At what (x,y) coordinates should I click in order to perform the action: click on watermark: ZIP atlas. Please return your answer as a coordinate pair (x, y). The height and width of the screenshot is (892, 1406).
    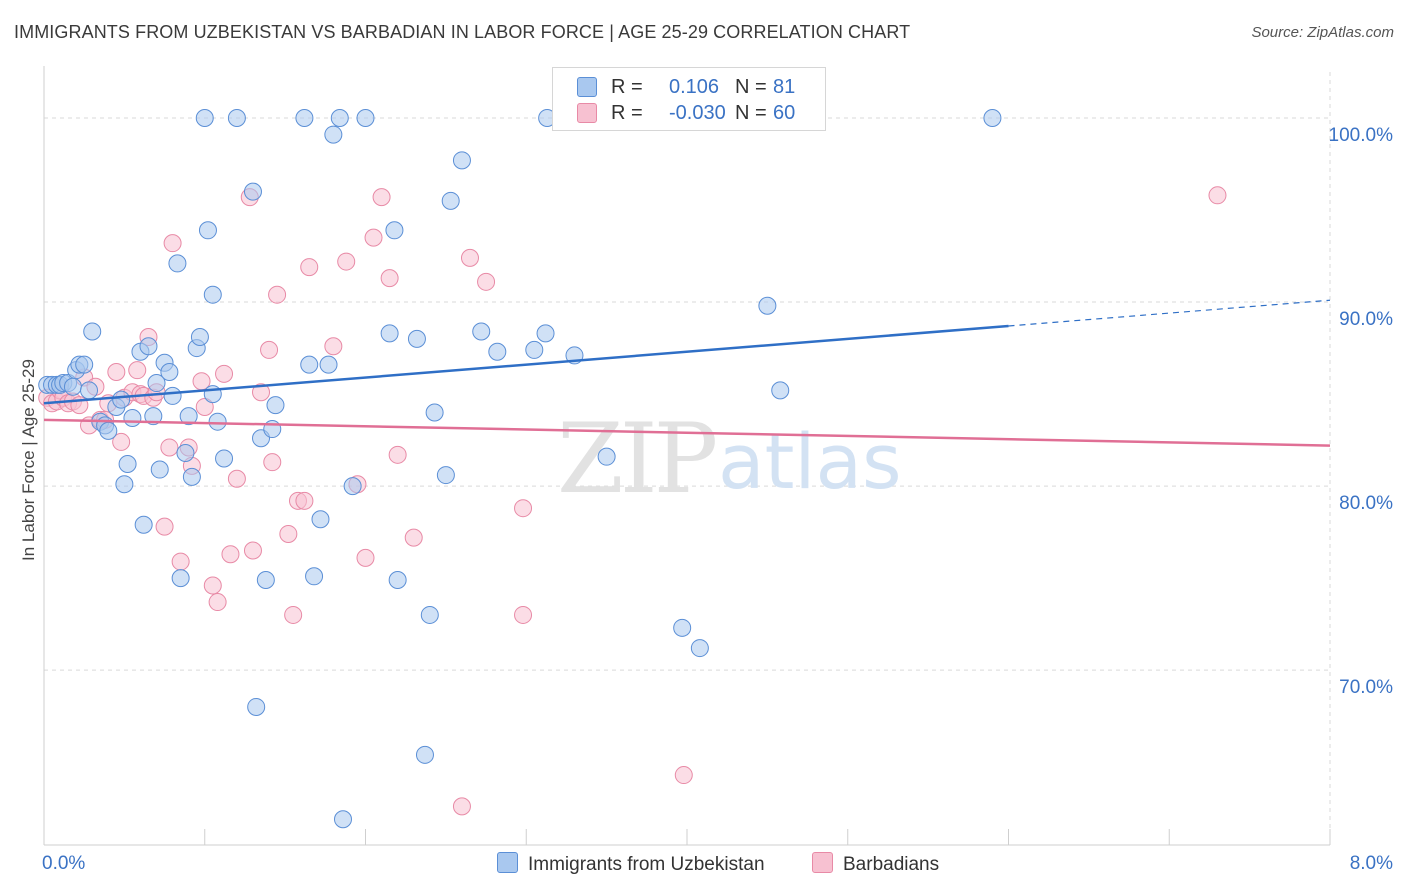
    Looking at the image, I should click on (729, 459).